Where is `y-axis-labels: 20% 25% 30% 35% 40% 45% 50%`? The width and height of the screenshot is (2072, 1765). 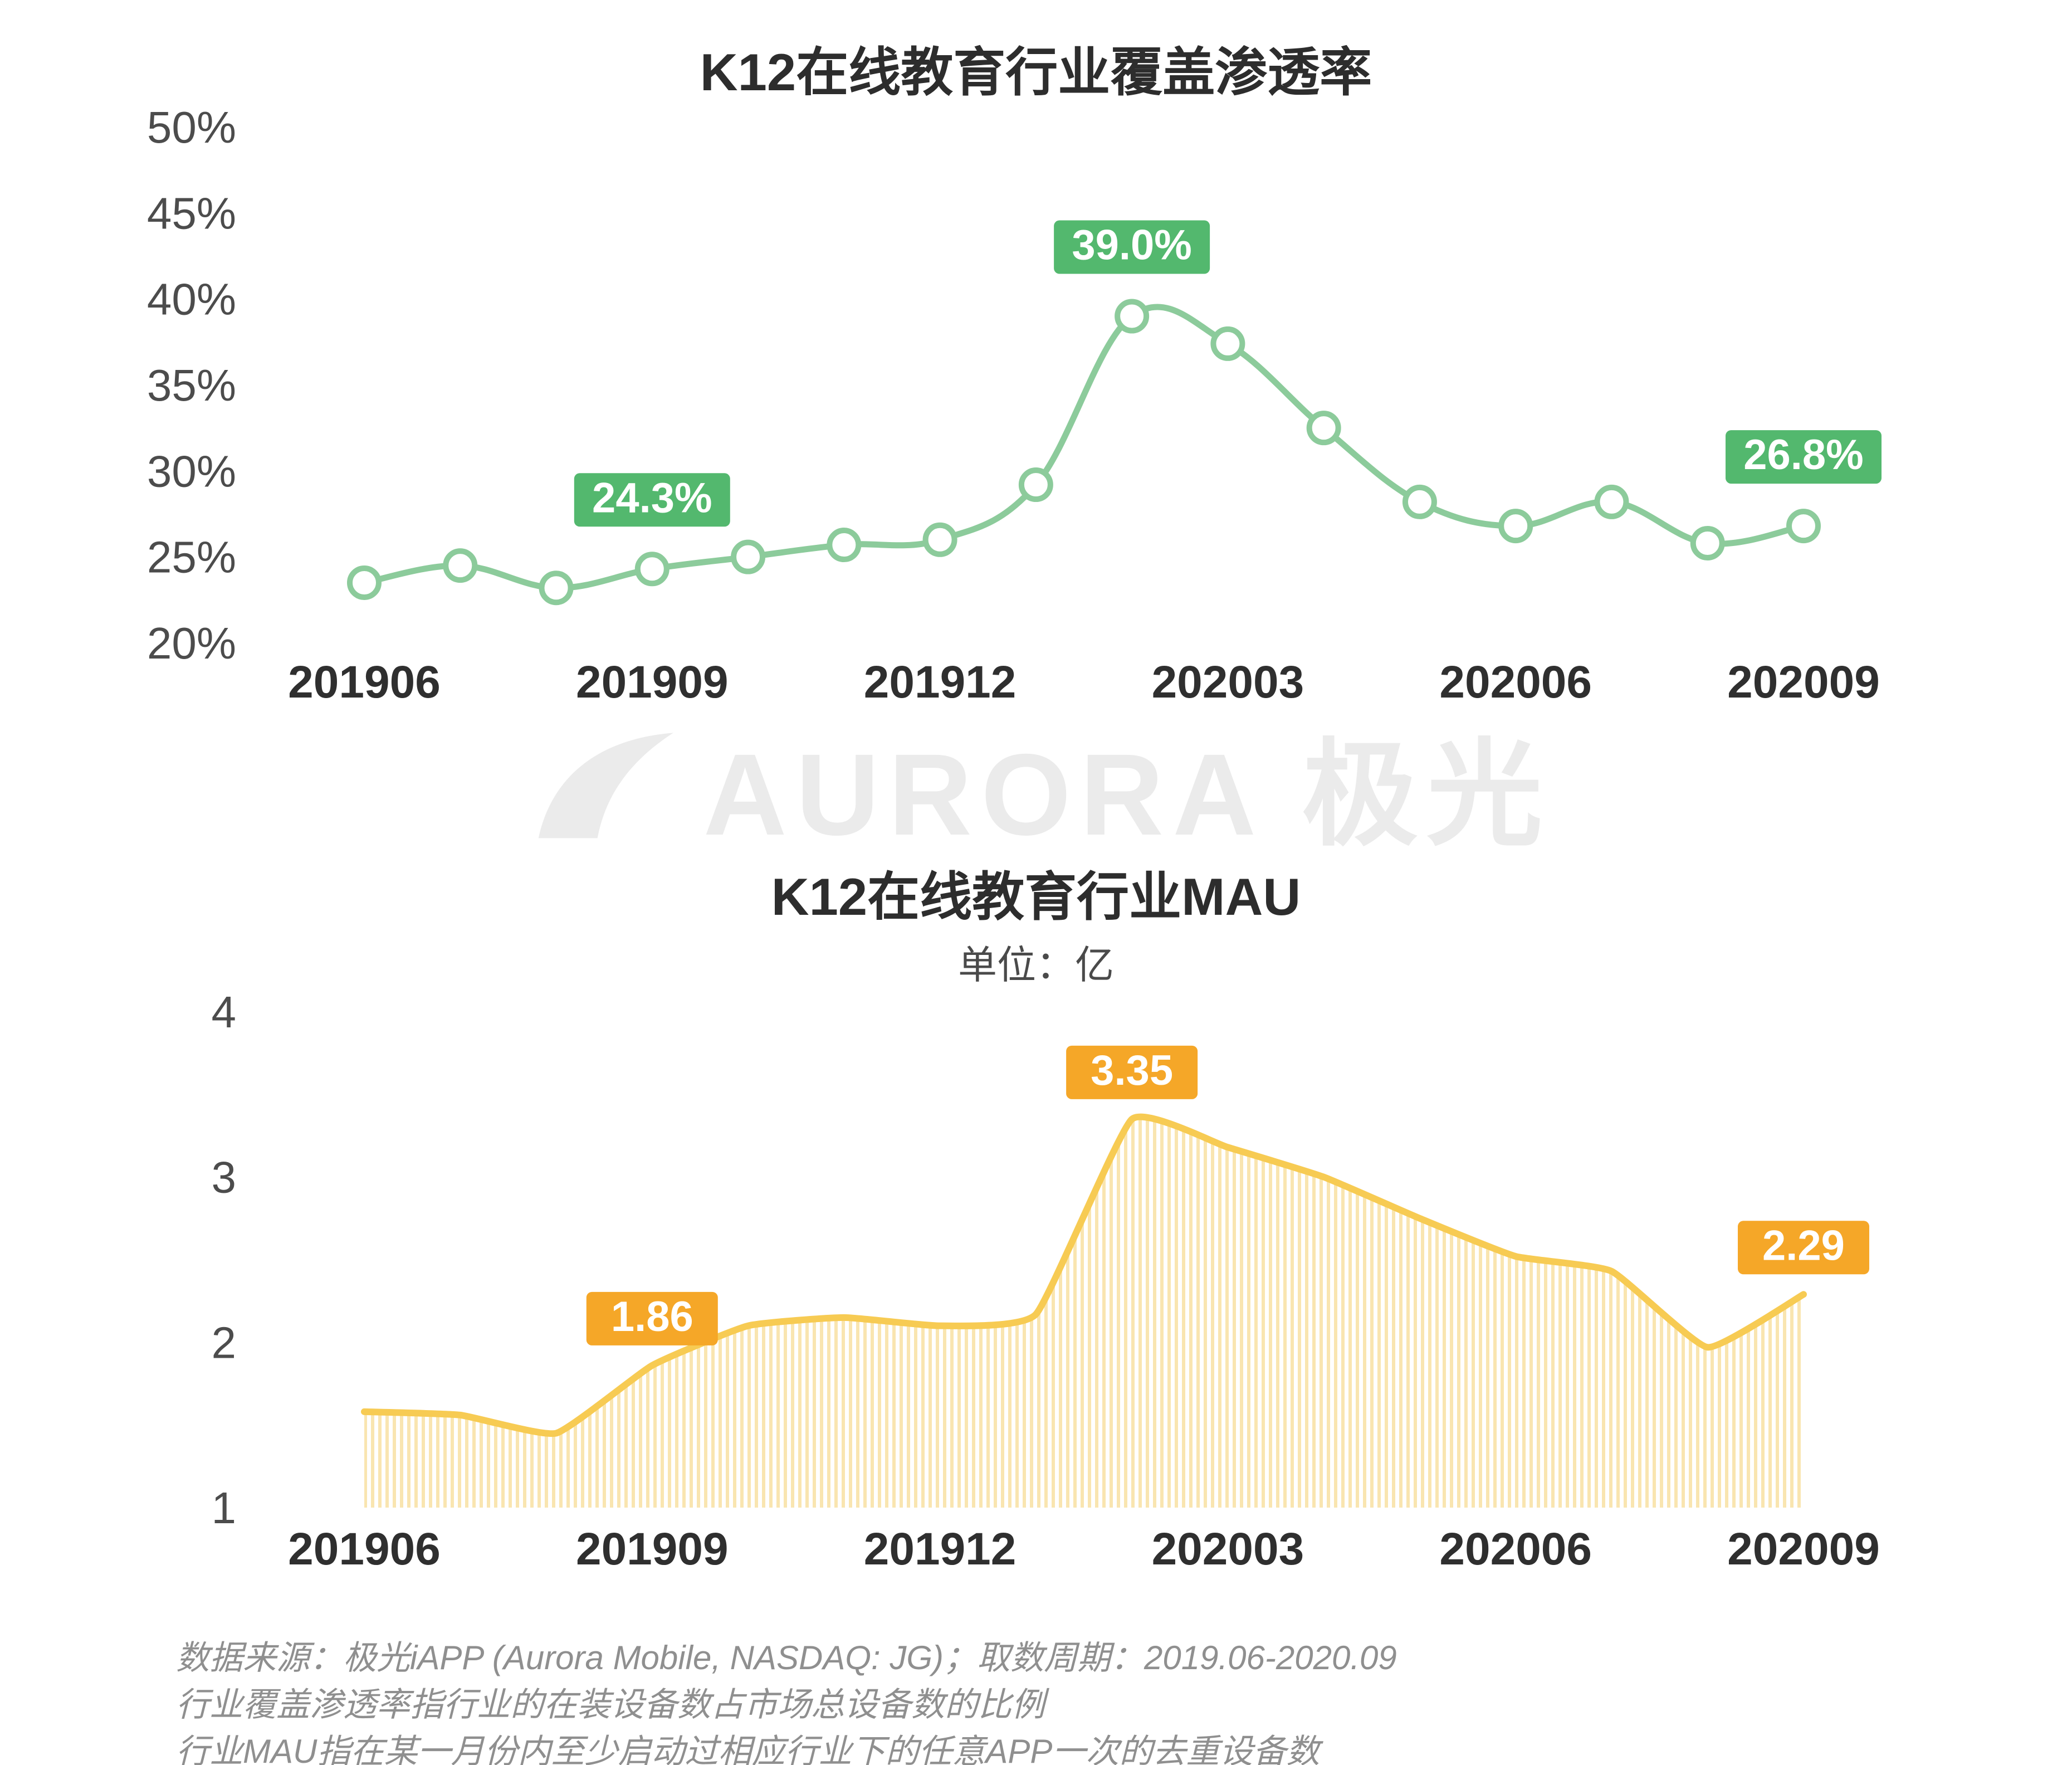
y-axis-labels: 20% 25% 30% 35% 40% 45% 50% is located at coordinates (191, 385).